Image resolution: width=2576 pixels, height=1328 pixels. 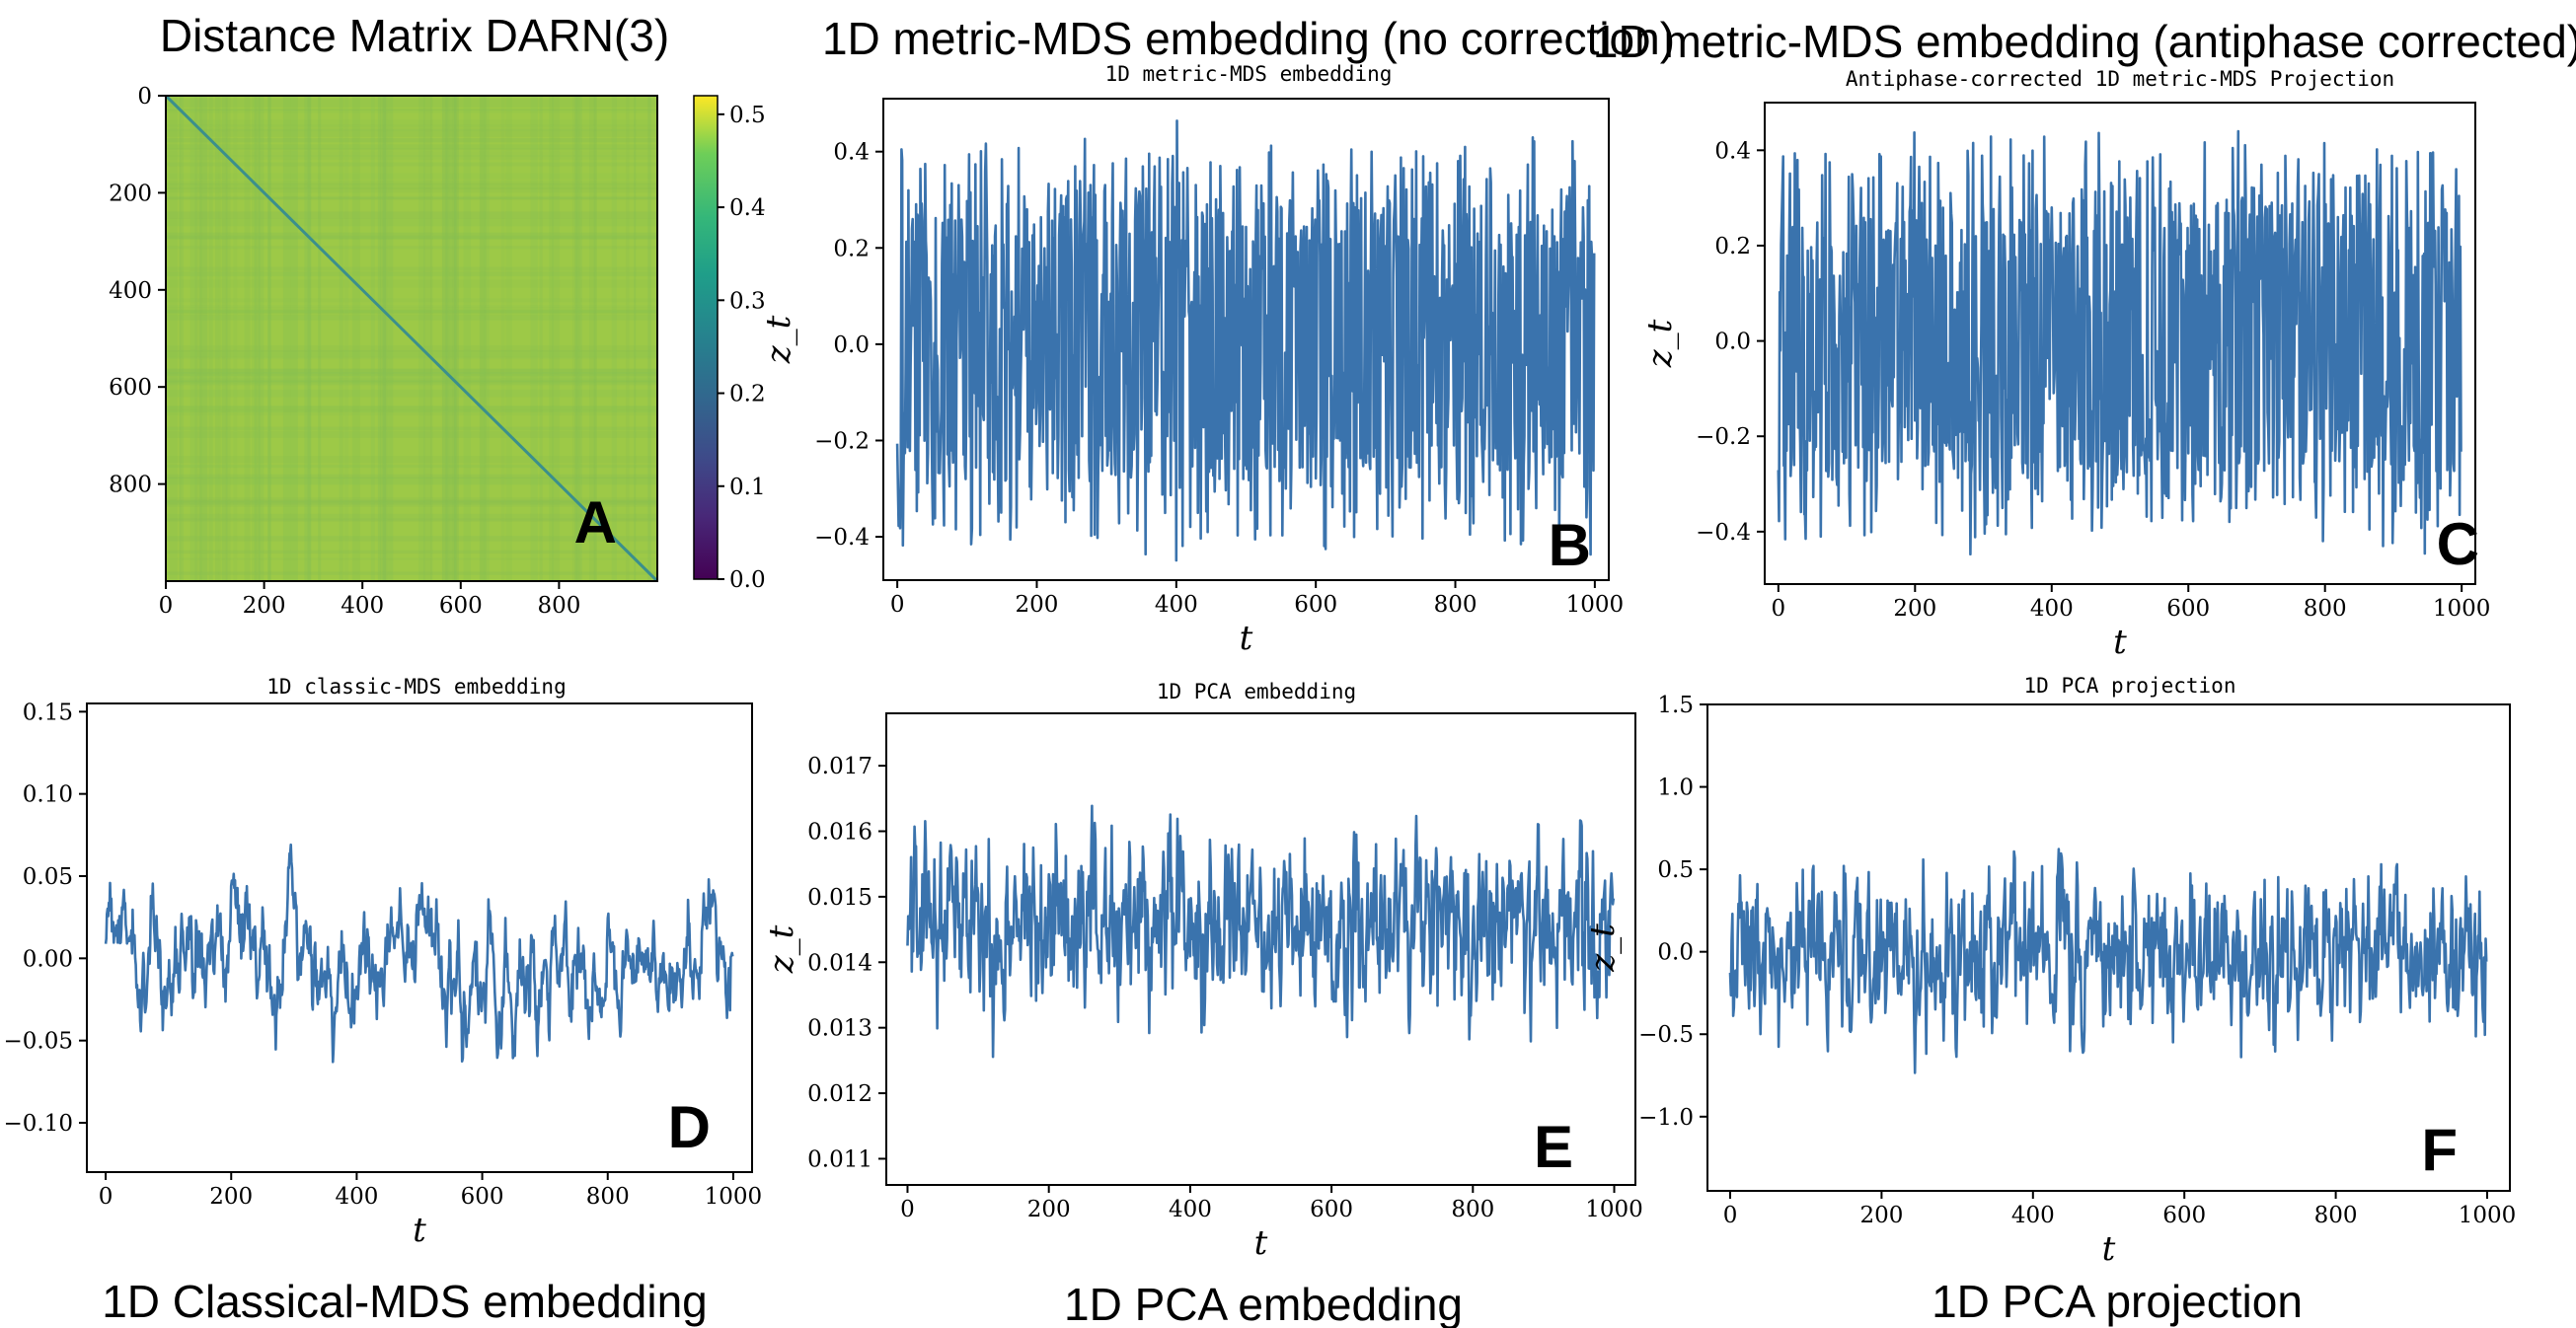 What do you see at coordinates (839, 1029) in the screenshot?
I see `y-tick-label: 0.013` at bounding box center [839, 1029].